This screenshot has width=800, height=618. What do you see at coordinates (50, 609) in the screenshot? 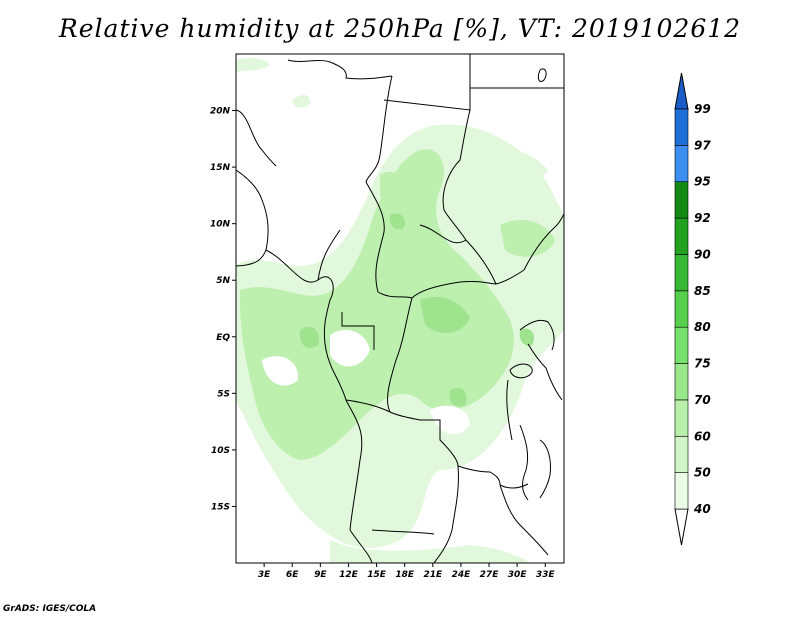
I see `credit-text: GrADS: IGES/COLA` at bounding box center [50, 609].